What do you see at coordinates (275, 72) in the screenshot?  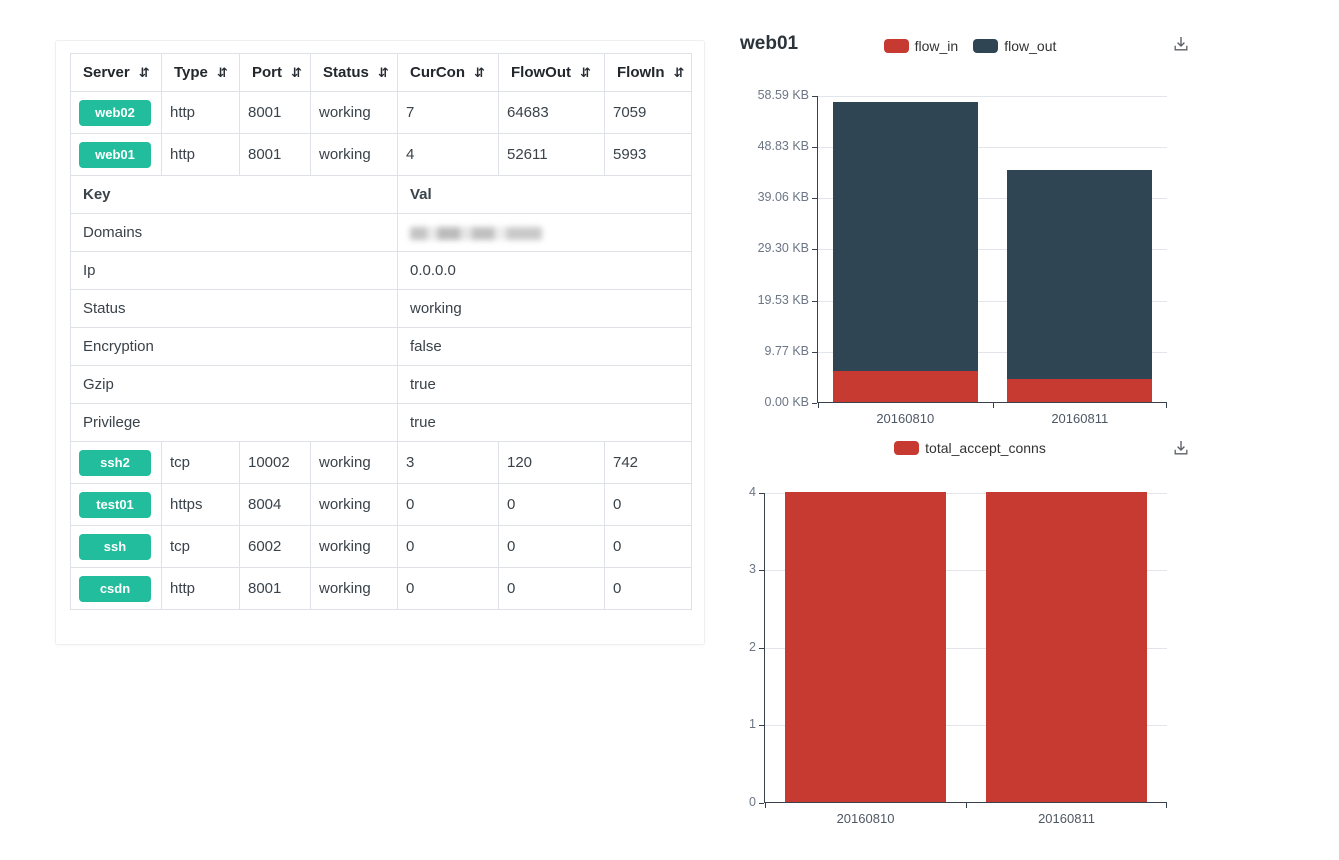 I see `col-header-port: Port ⇵` at bounding box center [275, 72].